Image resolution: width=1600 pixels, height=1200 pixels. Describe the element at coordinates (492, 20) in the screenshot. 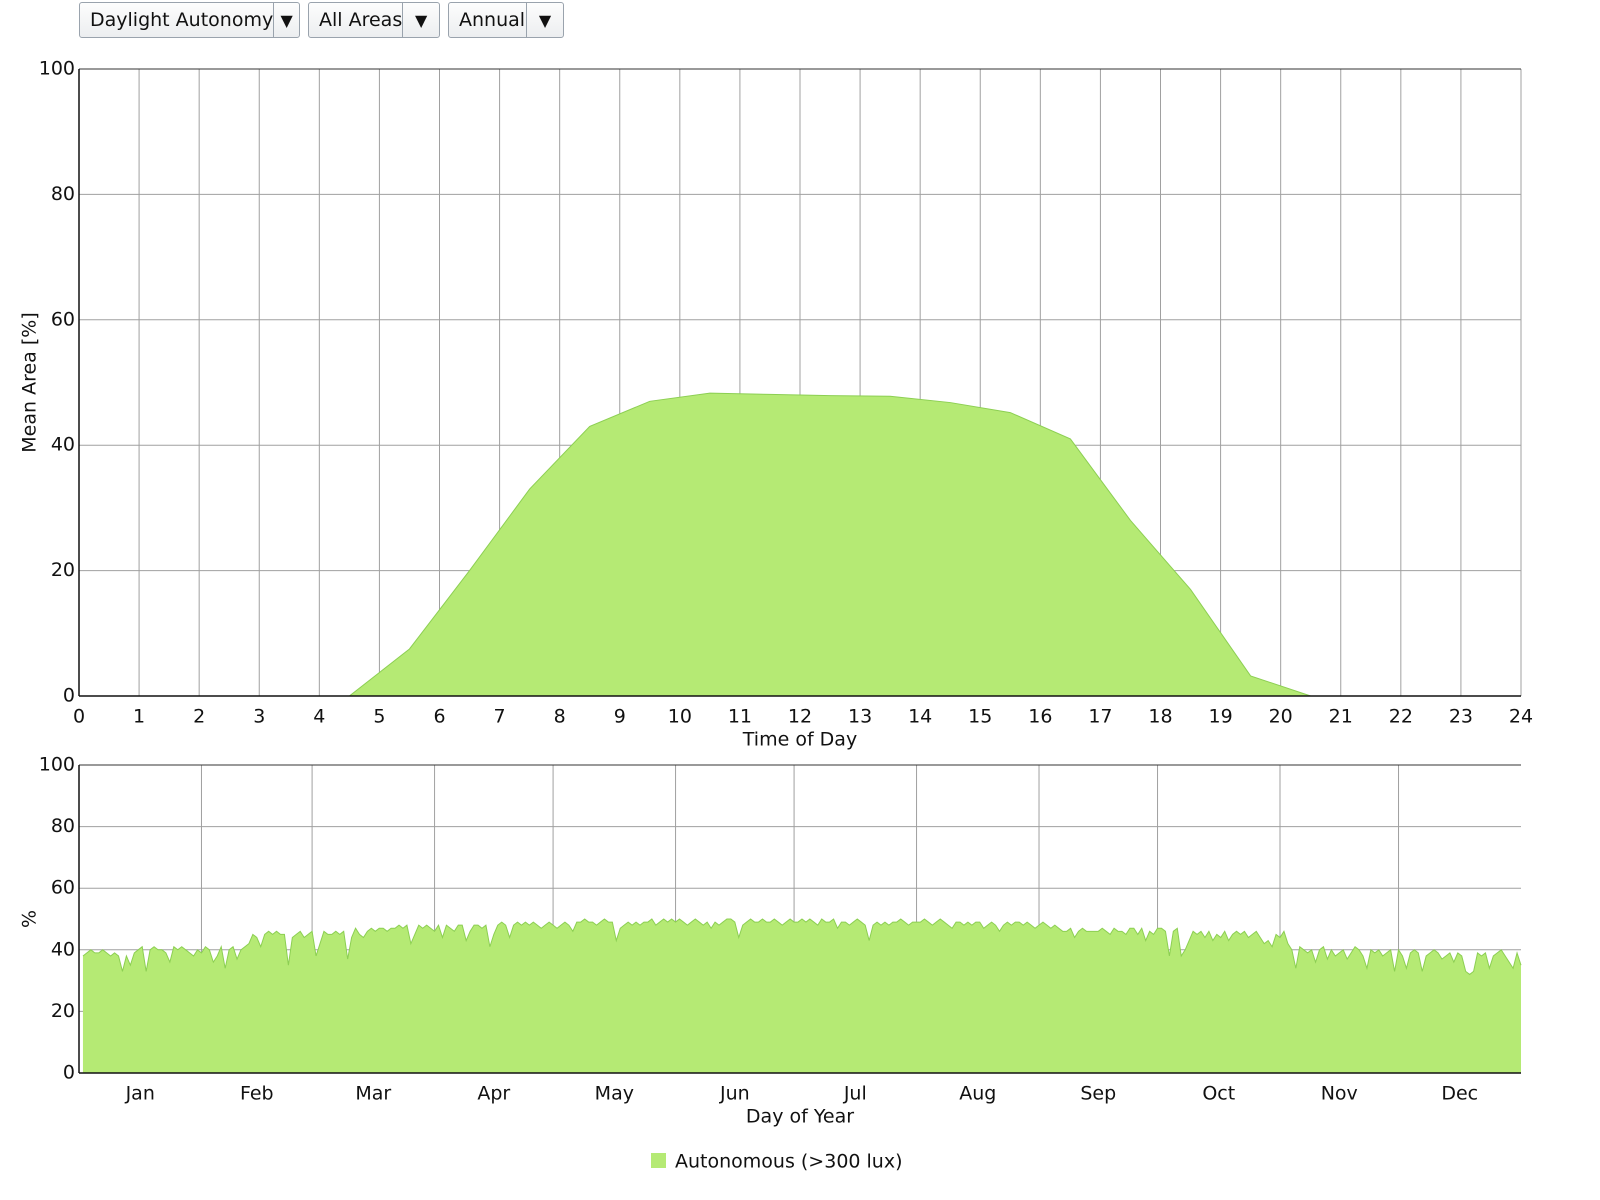

I see `dropdown-text: Annual` at that location.